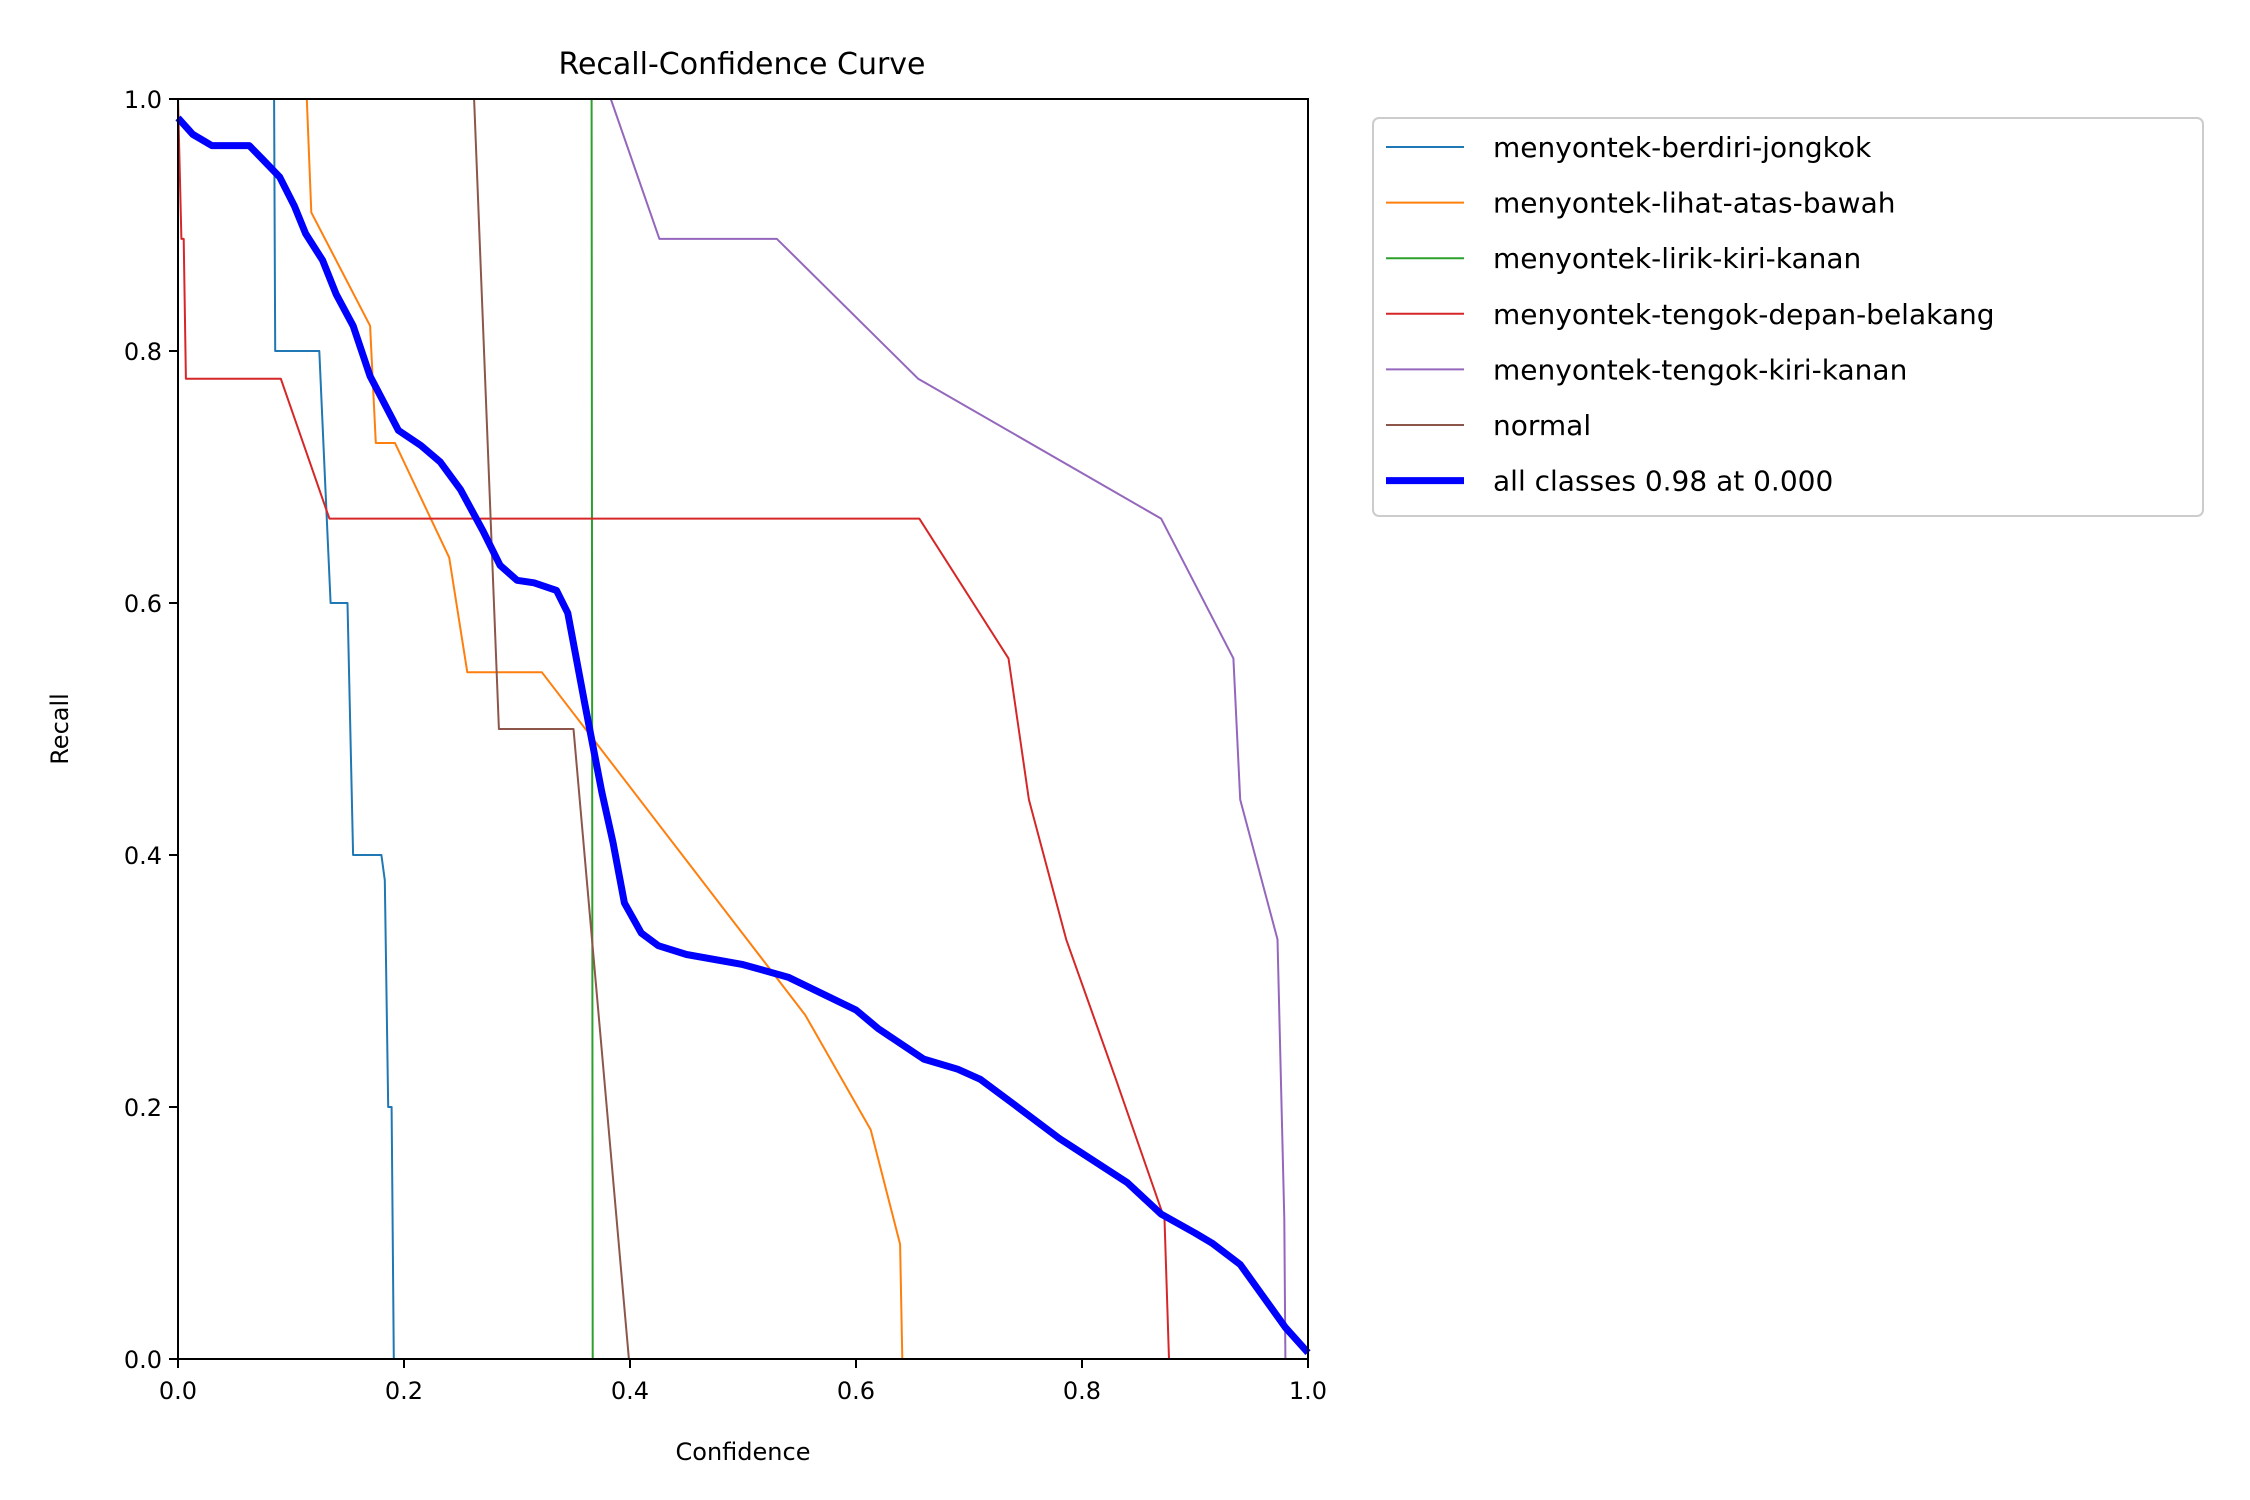 The height and width of the screenshot is (1500, 2250). Describe the element at coordinates (143, 352) in the screenshot. I see `y-tick-label-4: 0.8` at that location.